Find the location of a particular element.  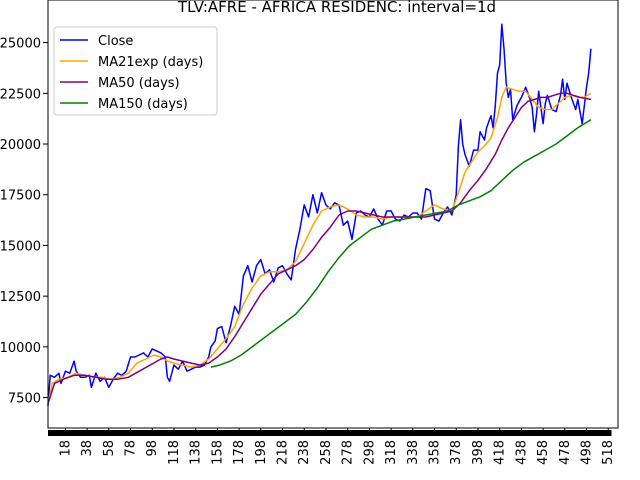

x-tick-label: 318 is located at coordinates (391, 452).